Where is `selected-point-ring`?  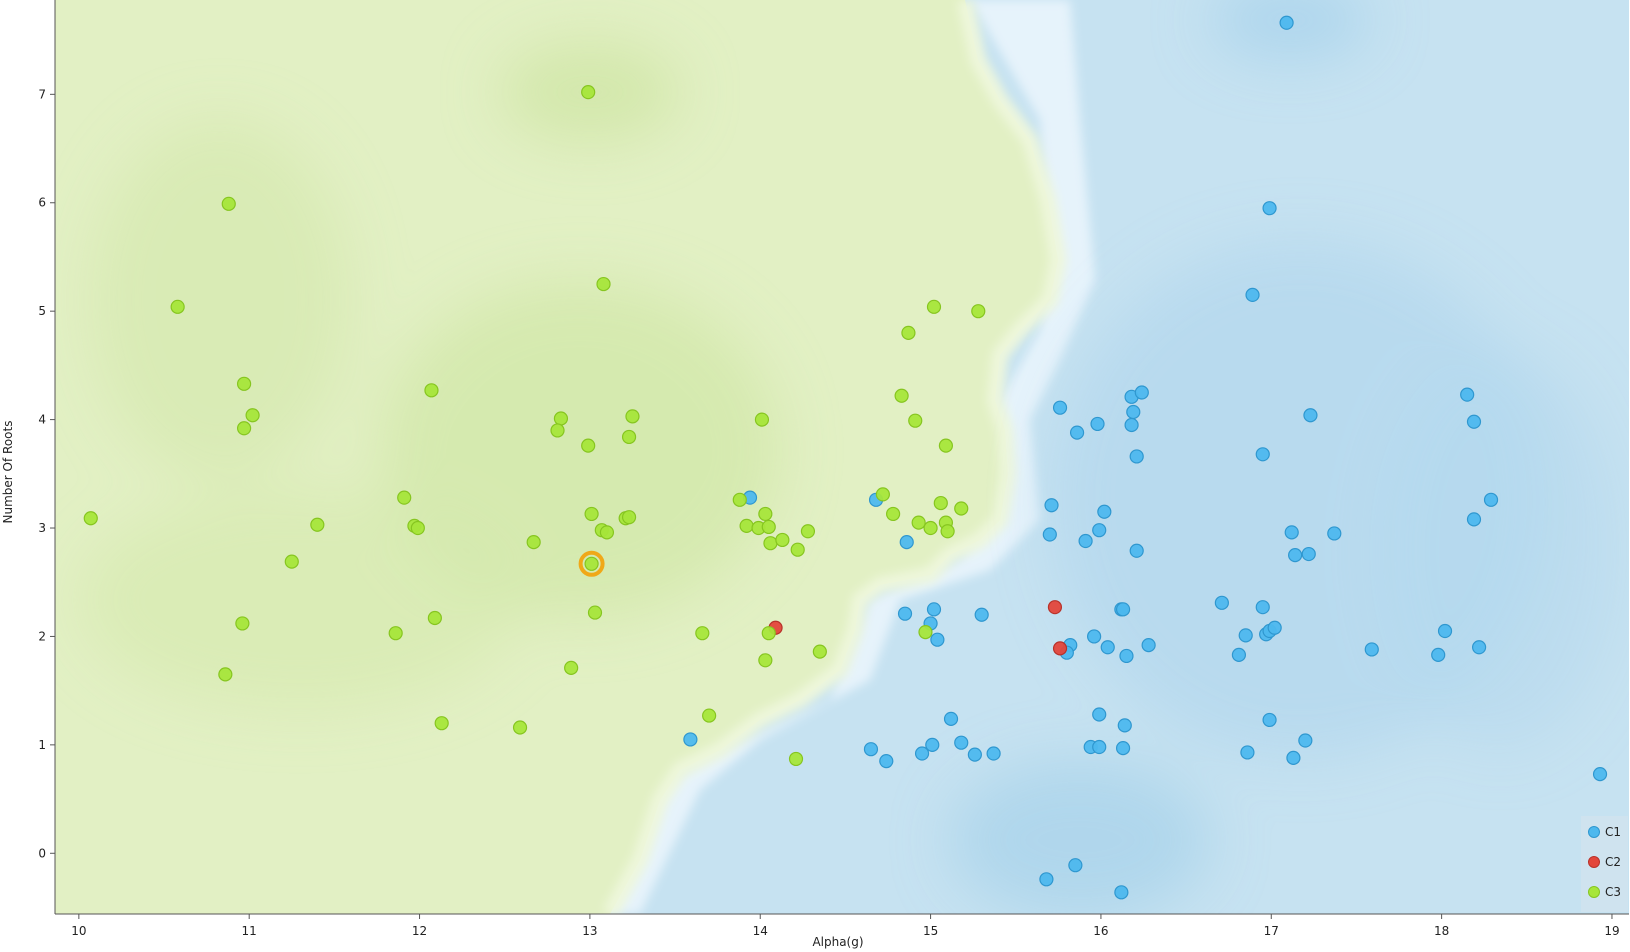
selected-point-ring is located at coordinates (591, 563).